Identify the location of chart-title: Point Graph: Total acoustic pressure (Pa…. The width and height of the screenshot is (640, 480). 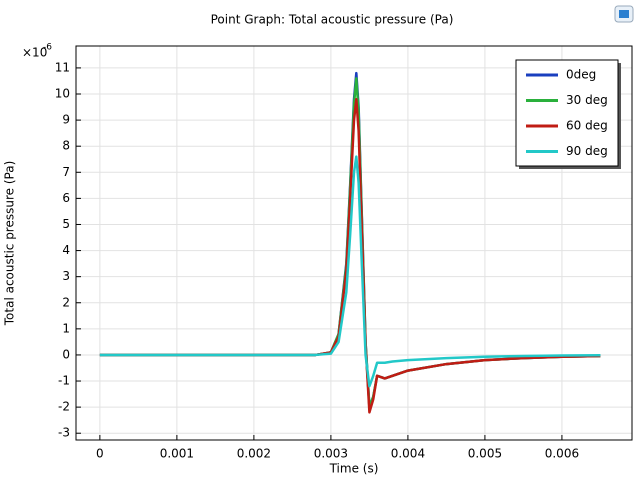
(332, 20).